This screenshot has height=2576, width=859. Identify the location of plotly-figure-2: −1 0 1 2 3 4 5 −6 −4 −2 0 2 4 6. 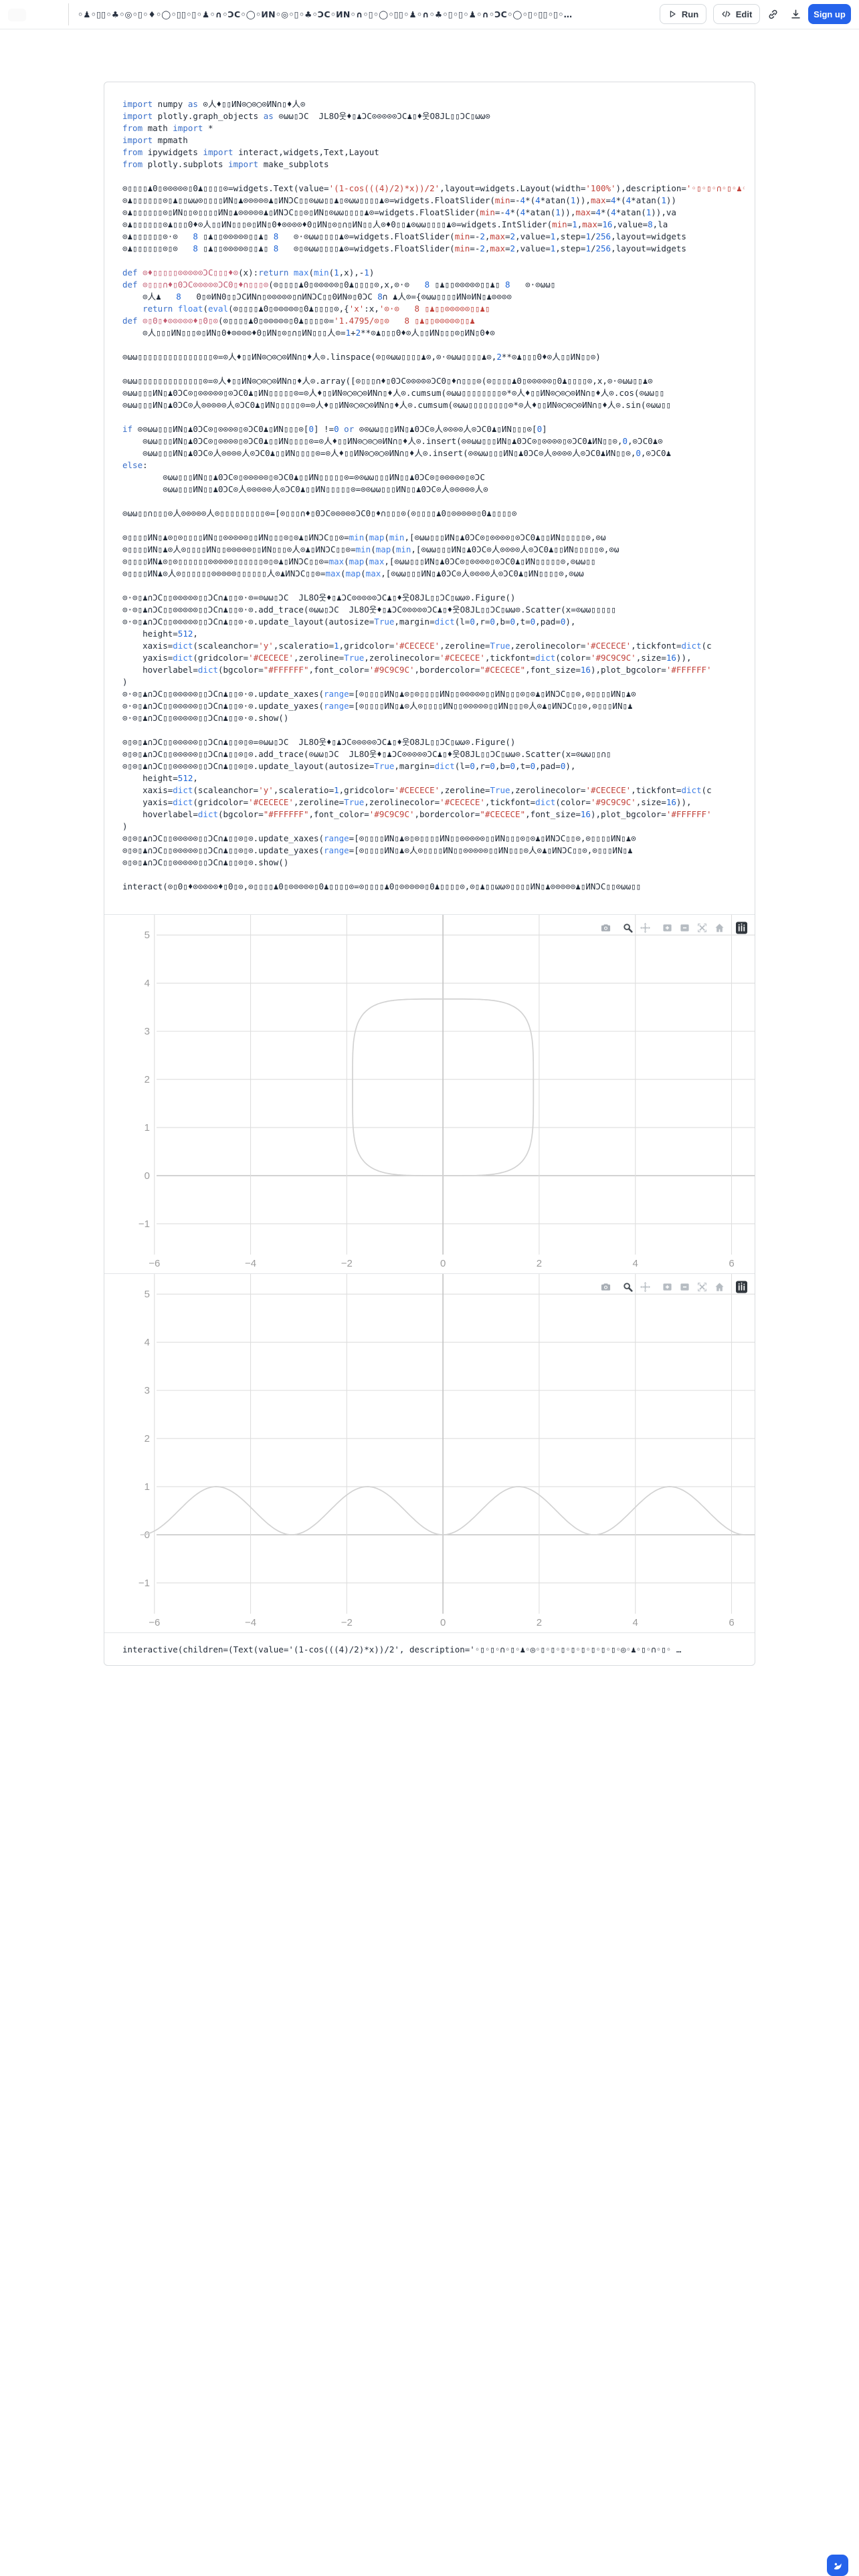
(429, 1452).